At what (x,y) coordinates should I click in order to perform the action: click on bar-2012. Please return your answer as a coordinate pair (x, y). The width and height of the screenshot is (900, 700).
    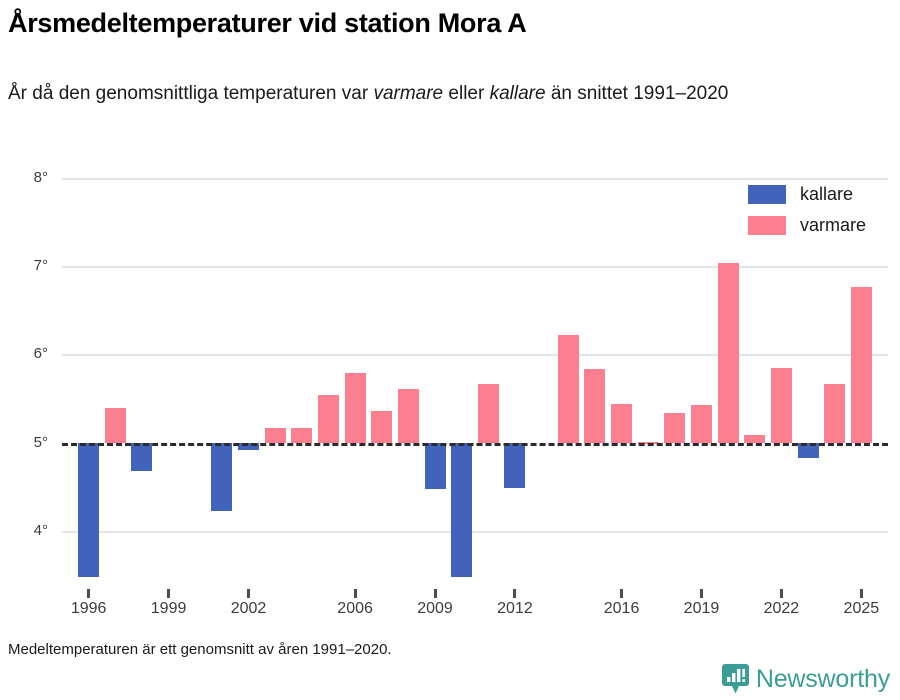
    Looking at the image, I should click on (515, 465).